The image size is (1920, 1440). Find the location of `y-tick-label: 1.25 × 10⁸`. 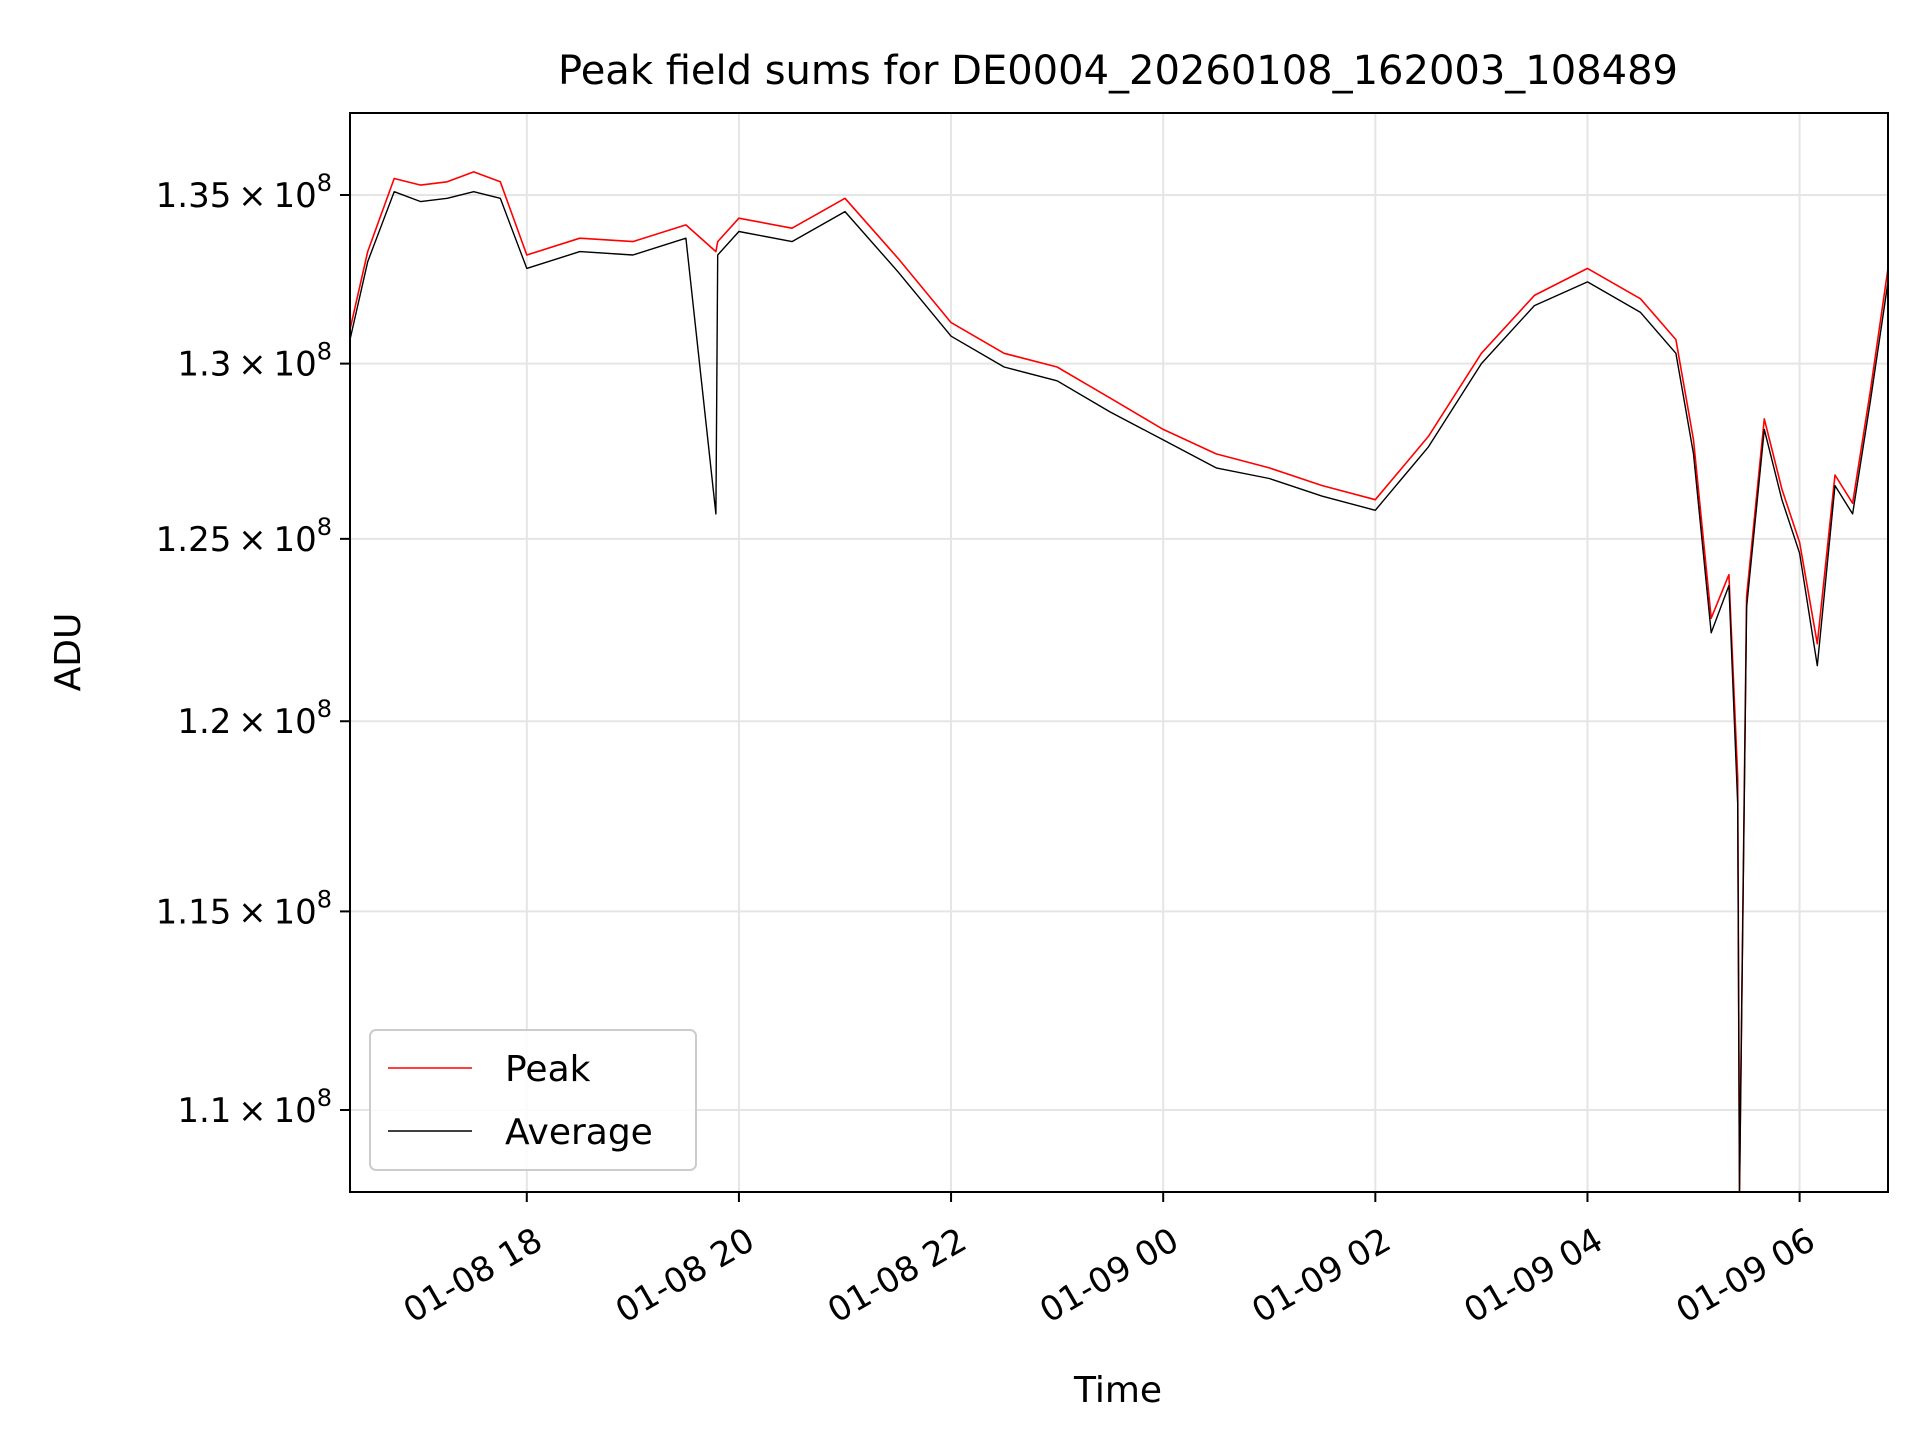

y-tick-label: 1.25 × 10⁸ is located at coordinates (244, 536).